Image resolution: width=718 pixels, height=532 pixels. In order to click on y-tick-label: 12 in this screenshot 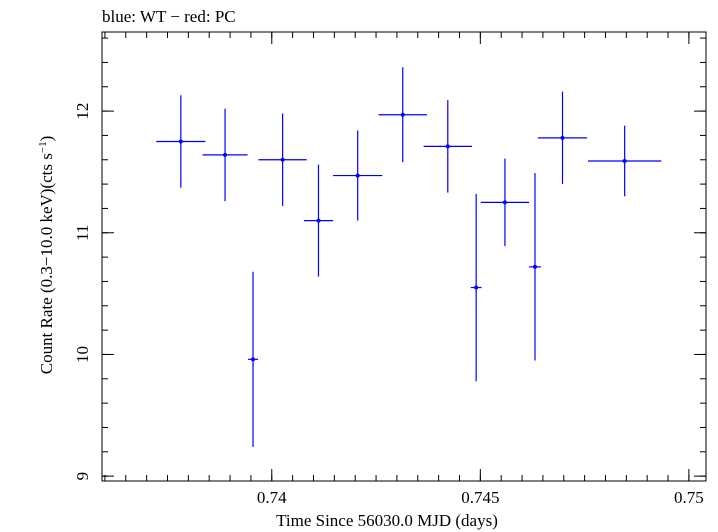, I will do `click(82, 111)`.